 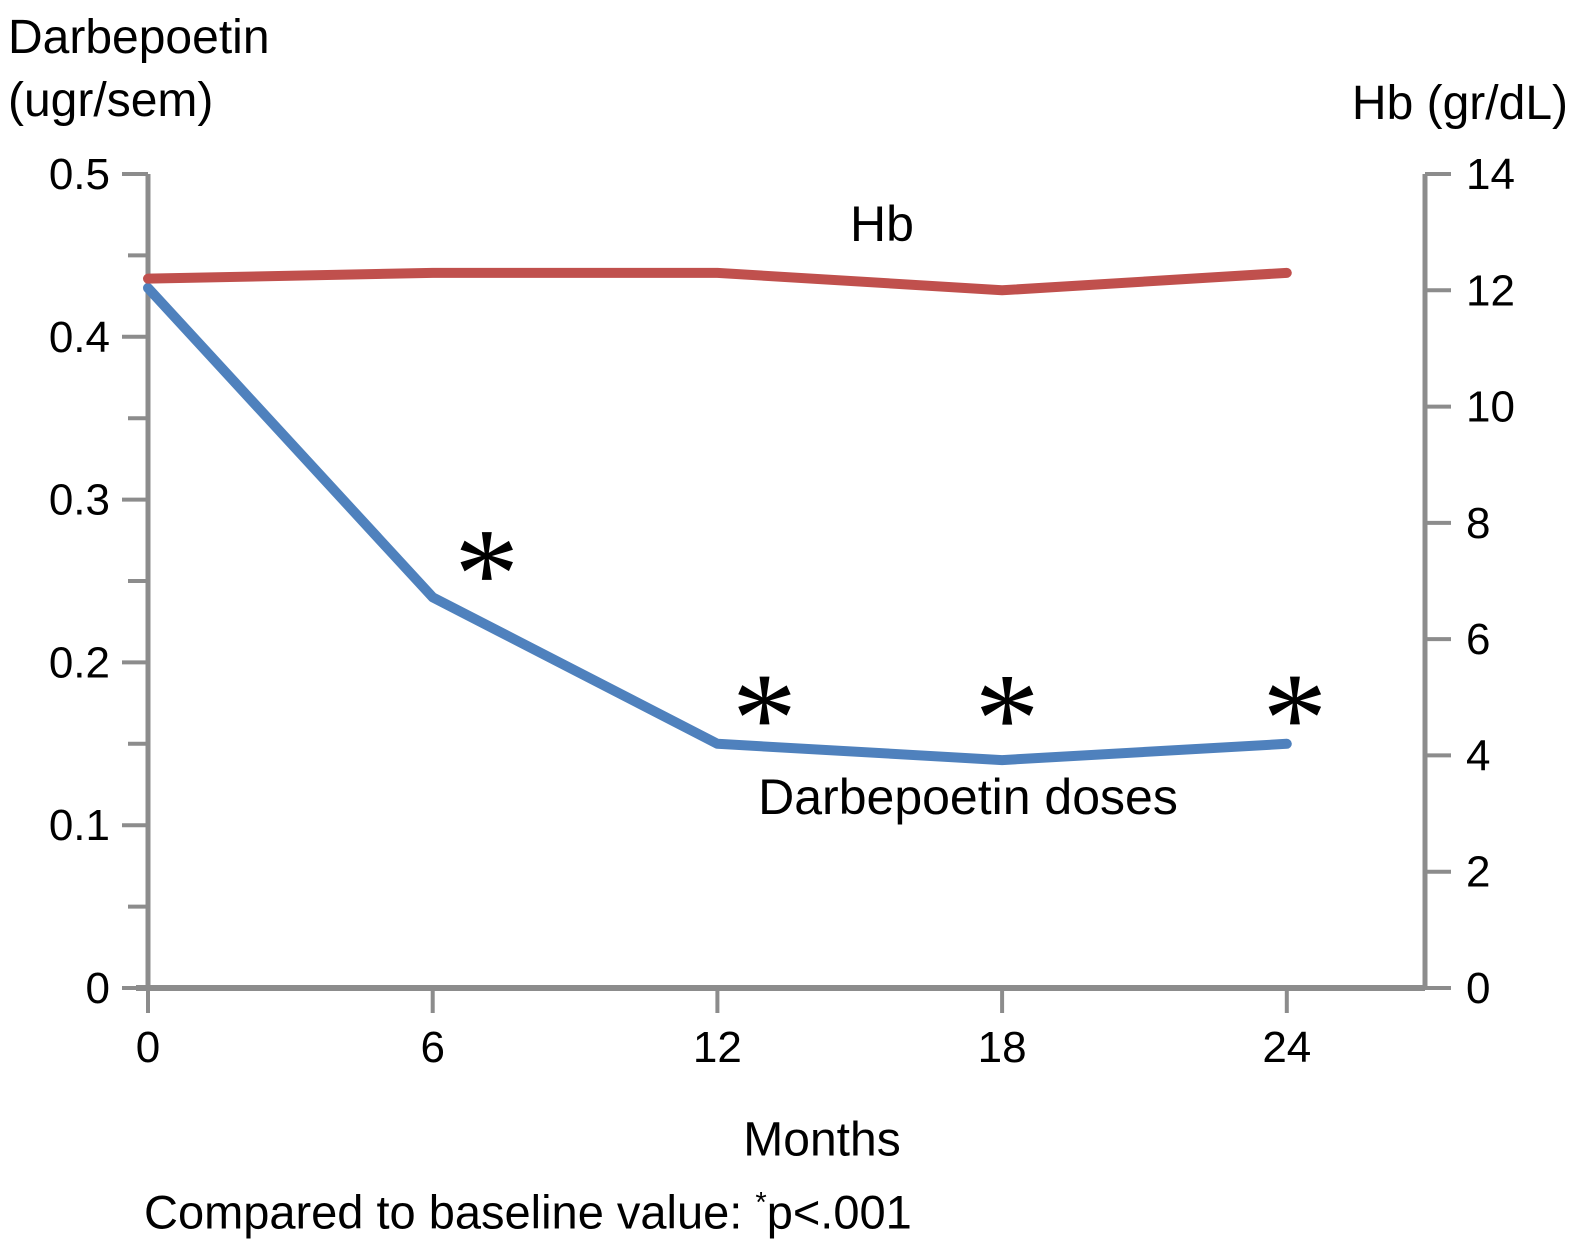 I want to click on x-axis-tick-label: 24, so click(x=1286, y=1047).